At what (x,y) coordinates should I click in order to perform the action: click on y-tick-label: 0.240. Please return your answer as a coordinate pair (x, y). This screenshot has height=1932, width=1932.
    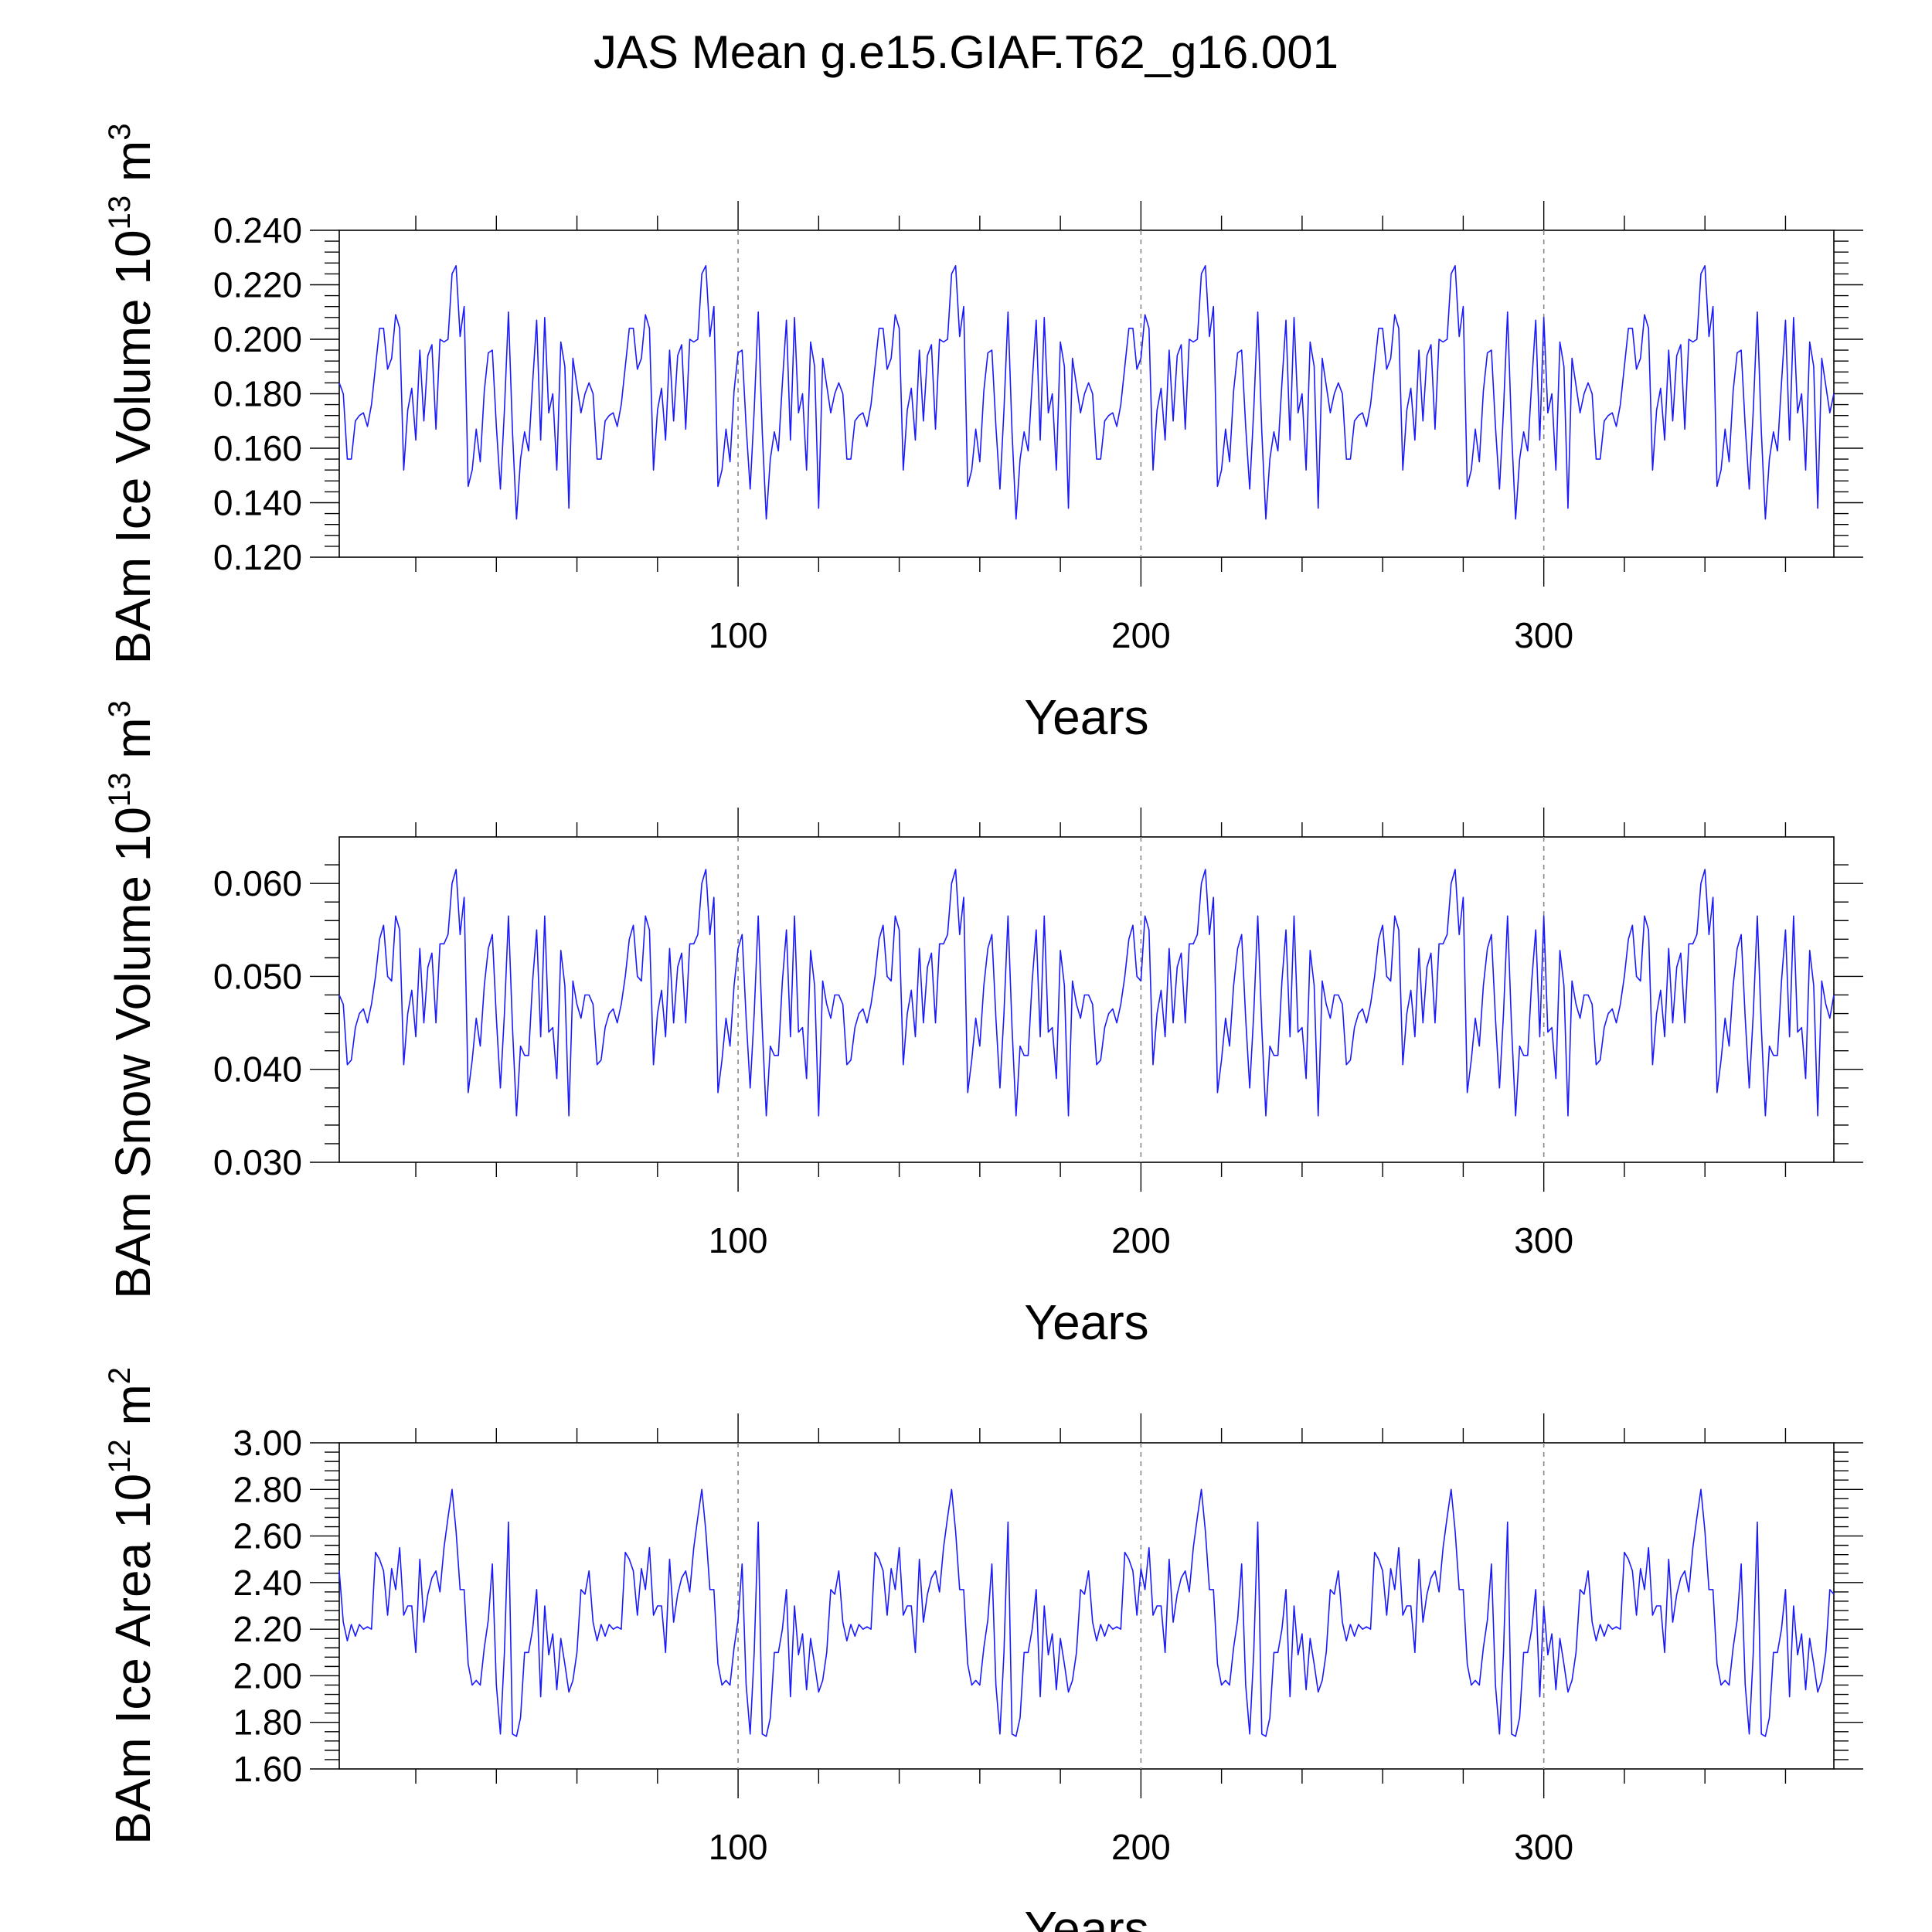
    Looking at the image, I should click on (257, 230).